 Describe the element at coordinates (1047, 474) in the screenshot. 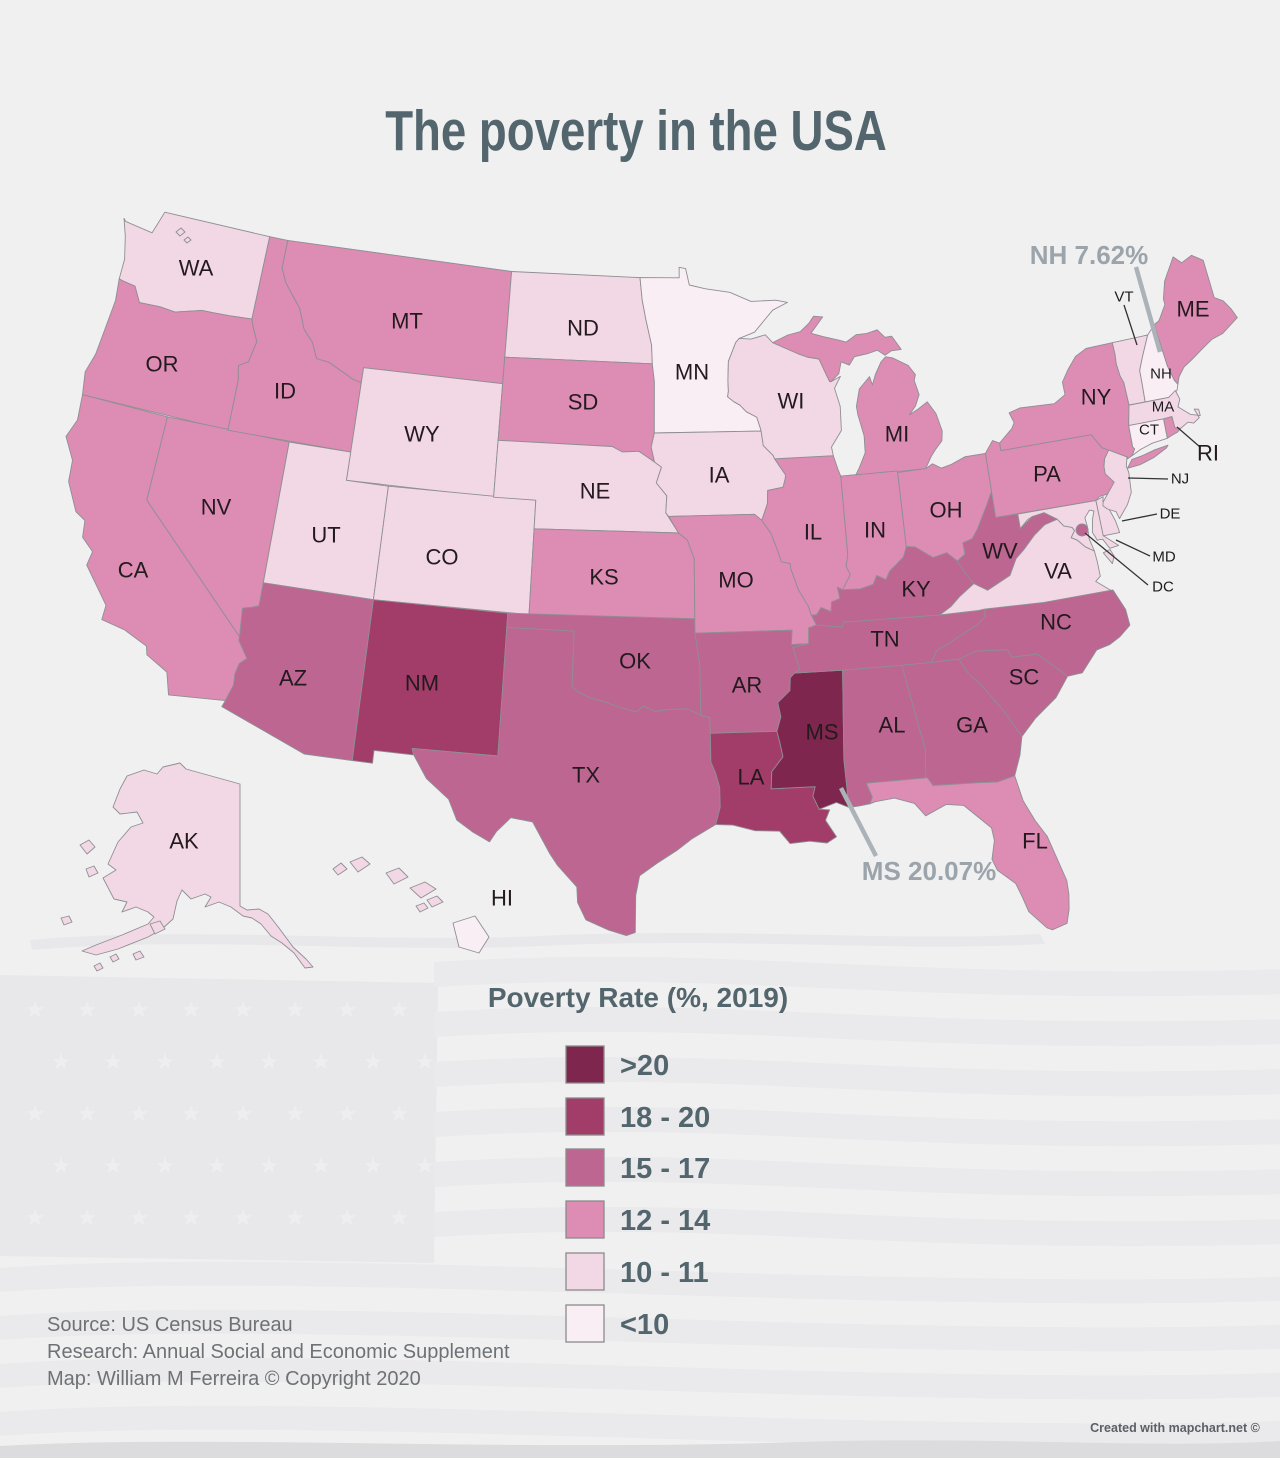

I see `svg-text: PA` at that location.